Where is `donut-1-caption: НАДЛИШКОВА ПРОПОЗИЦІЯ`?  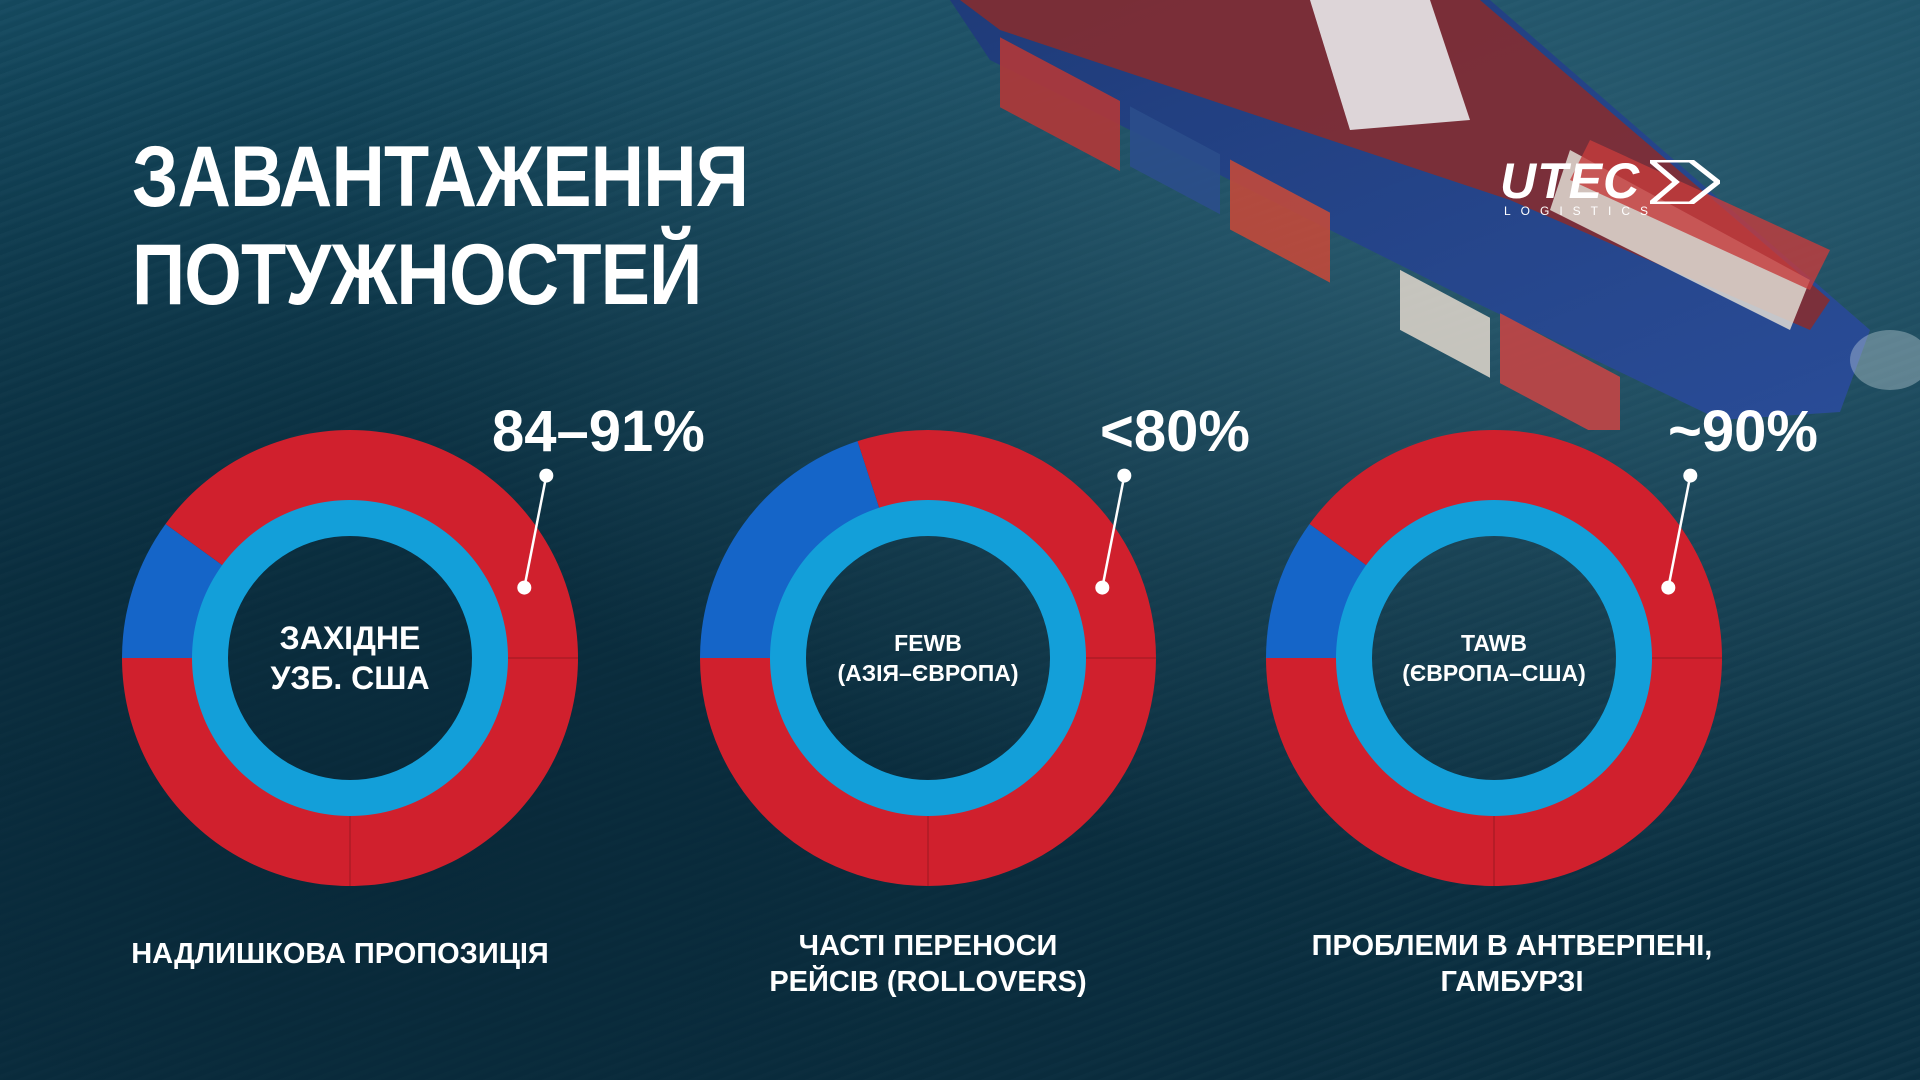 donut-1-caption: НАДЛИШКОВА ПРОПОЗИЦІЯ is located at coordinates (340, 954).